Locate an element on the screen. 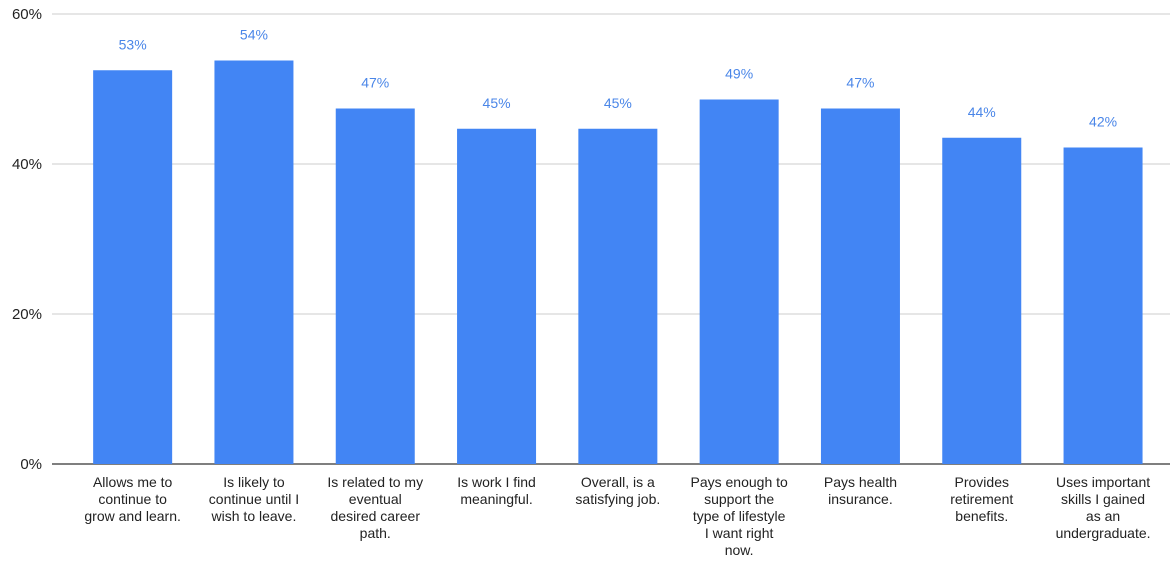 The width and height of the screenshot is (1170, 562). y-tick-label: 20% is located at coordinates (27, 314).